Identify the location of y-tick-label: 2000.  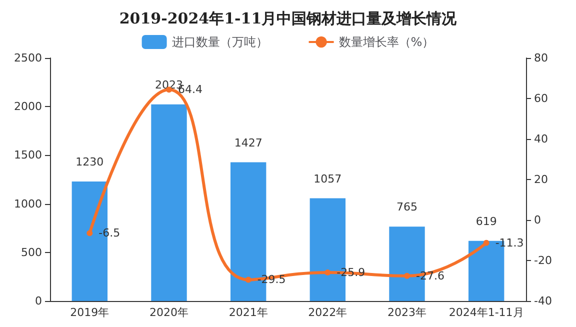
(28, 107).